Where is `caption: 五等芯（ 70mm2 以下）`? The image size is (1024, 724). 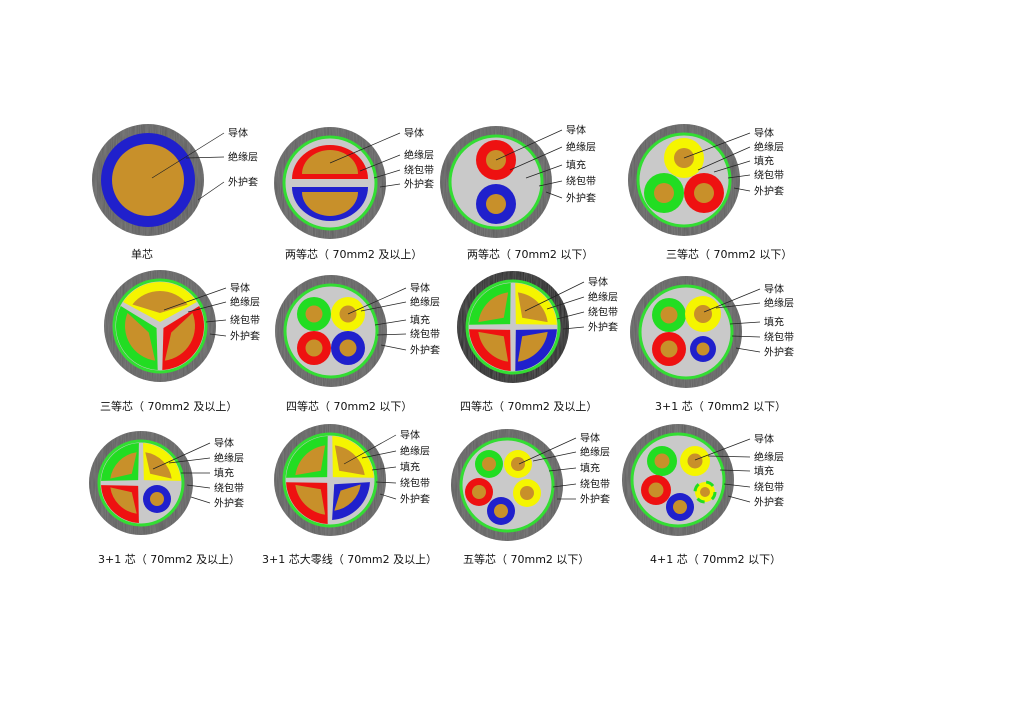
caption: 五等芯（ 70mm2 以下） is located at coordinates (526, 559).